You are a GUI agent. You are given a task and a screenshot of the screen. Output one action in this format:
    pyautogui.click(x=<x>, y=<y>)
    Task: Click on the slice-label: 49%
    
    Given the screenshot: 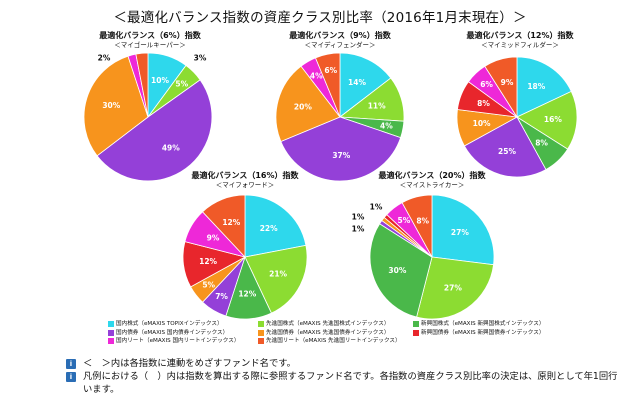 What is the action you would take?
    pyautogui.click(x=171, y=147)
    